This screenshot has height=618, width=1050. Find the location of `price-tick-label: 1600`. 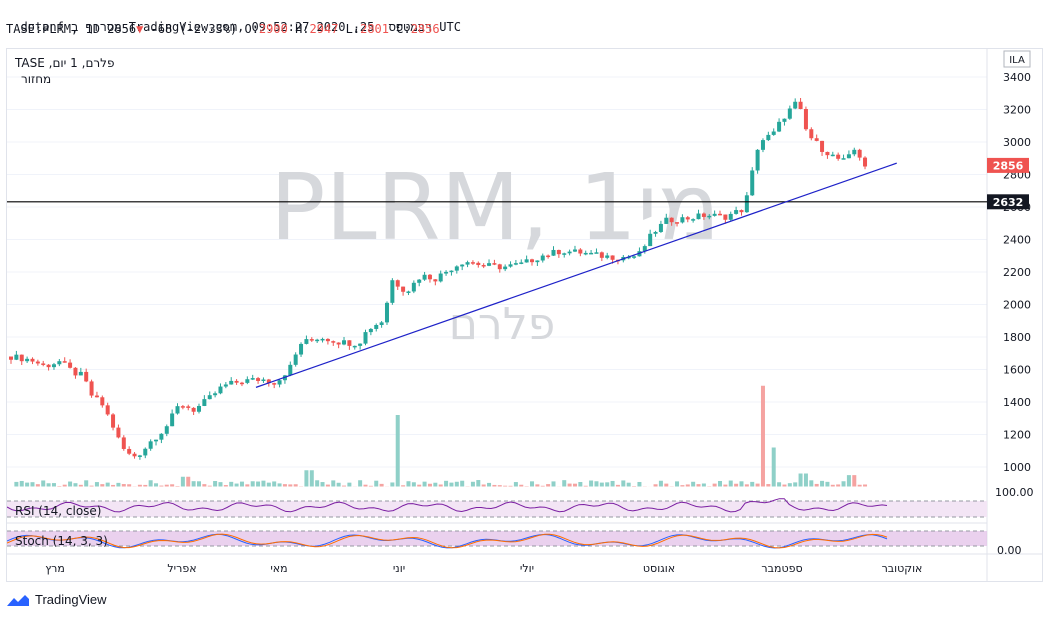

price-tick-label: 1600 is located at coordinates (1017, 370).